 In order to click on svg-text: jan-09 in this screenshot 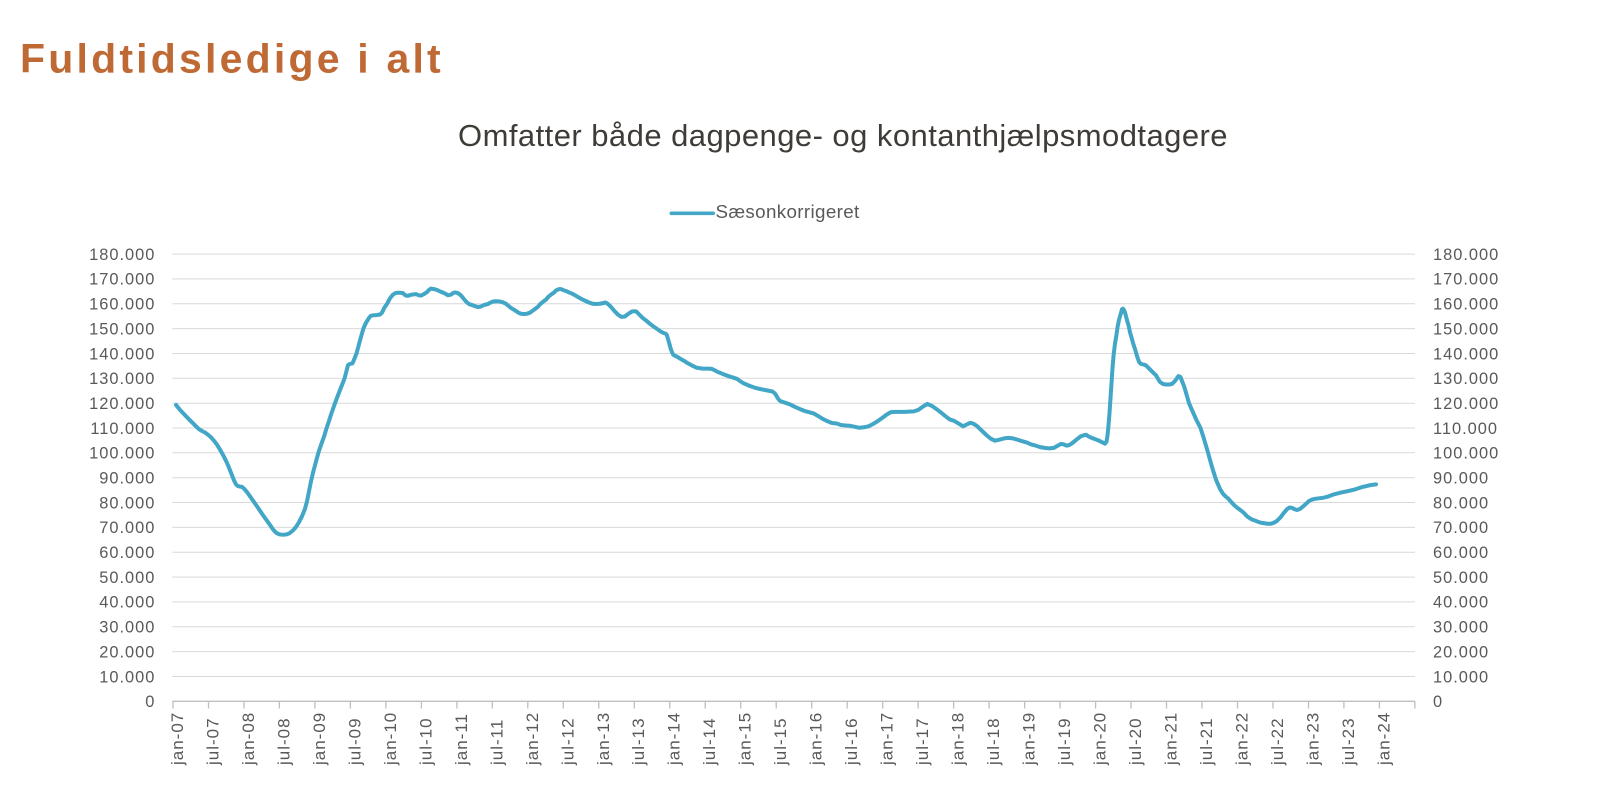, I will do `click(319, 739)`.